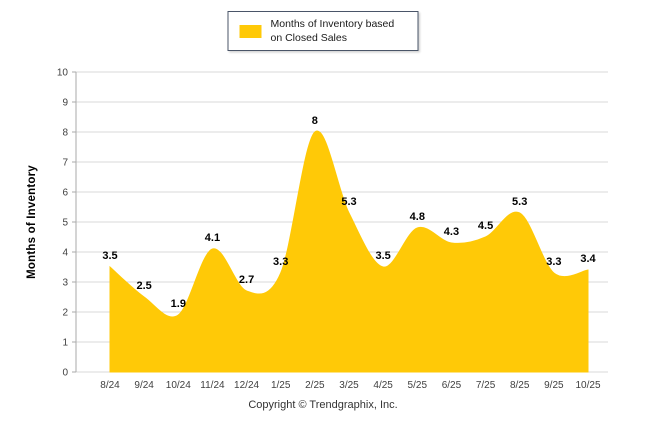  I want to click on legend-swatch, so click(250, 31).